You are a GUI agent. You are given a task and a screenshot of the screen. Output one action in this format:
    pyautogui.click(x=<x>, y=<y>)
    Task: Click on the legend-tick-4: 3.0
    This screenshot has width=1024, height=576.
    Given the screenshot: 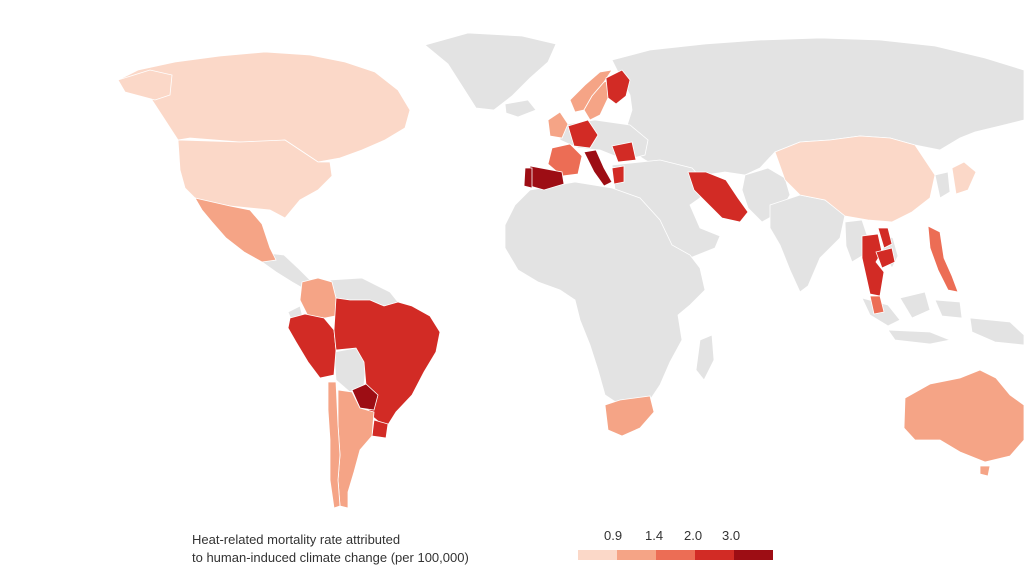 What is the action you would take?
    pyautogui.click(x=731, y=535)
    